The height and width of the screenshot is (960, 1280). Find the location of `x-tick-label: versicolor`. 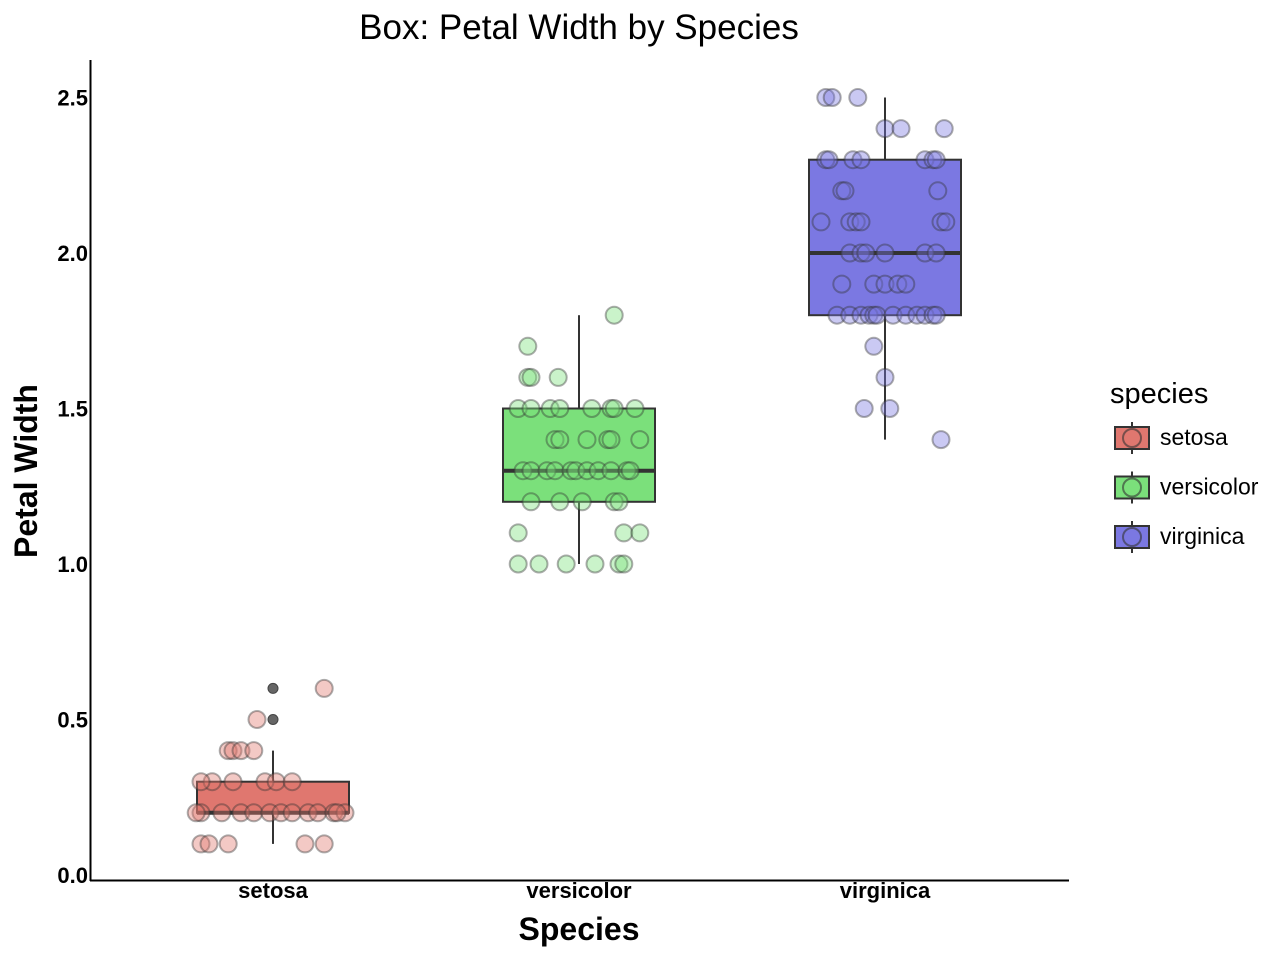

x-tick-label: versicolor is located at coordinates (579, 890).